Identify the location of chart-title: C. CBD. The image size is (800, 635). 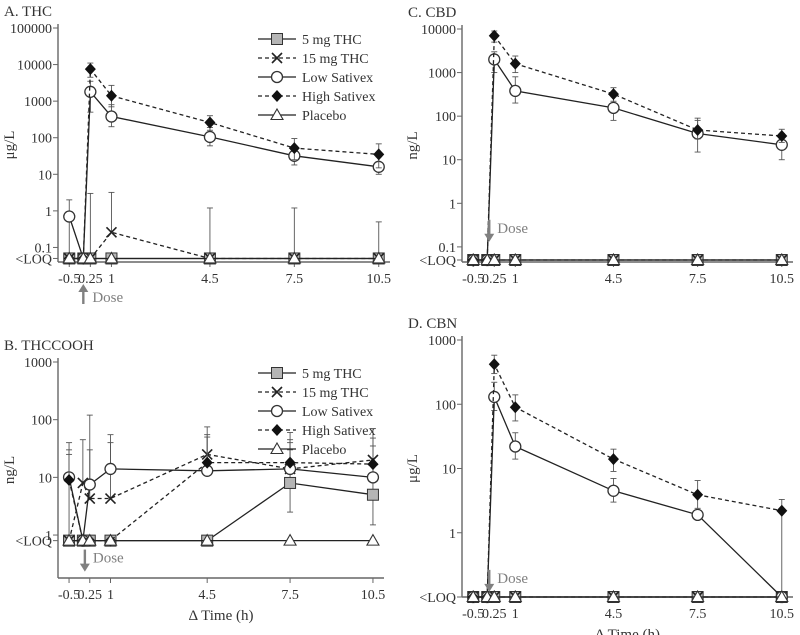
(432, 13).